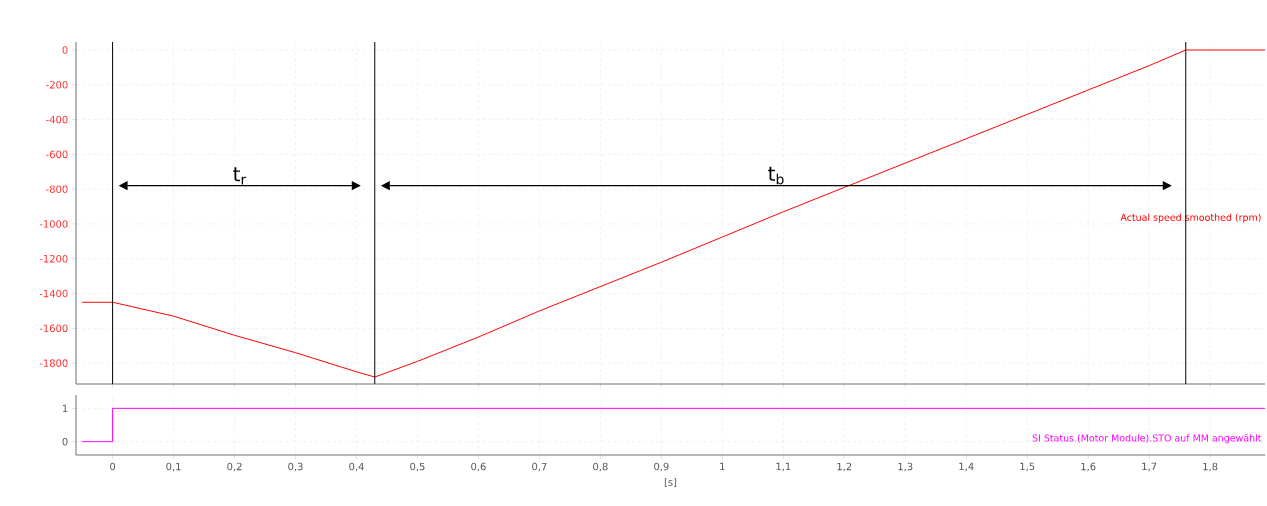 The image size is (1267, 506). What do you see at coordinates (57, 189) in the screenshot?
I see `y-tick-label: -800` at bounding box center [57, 189].